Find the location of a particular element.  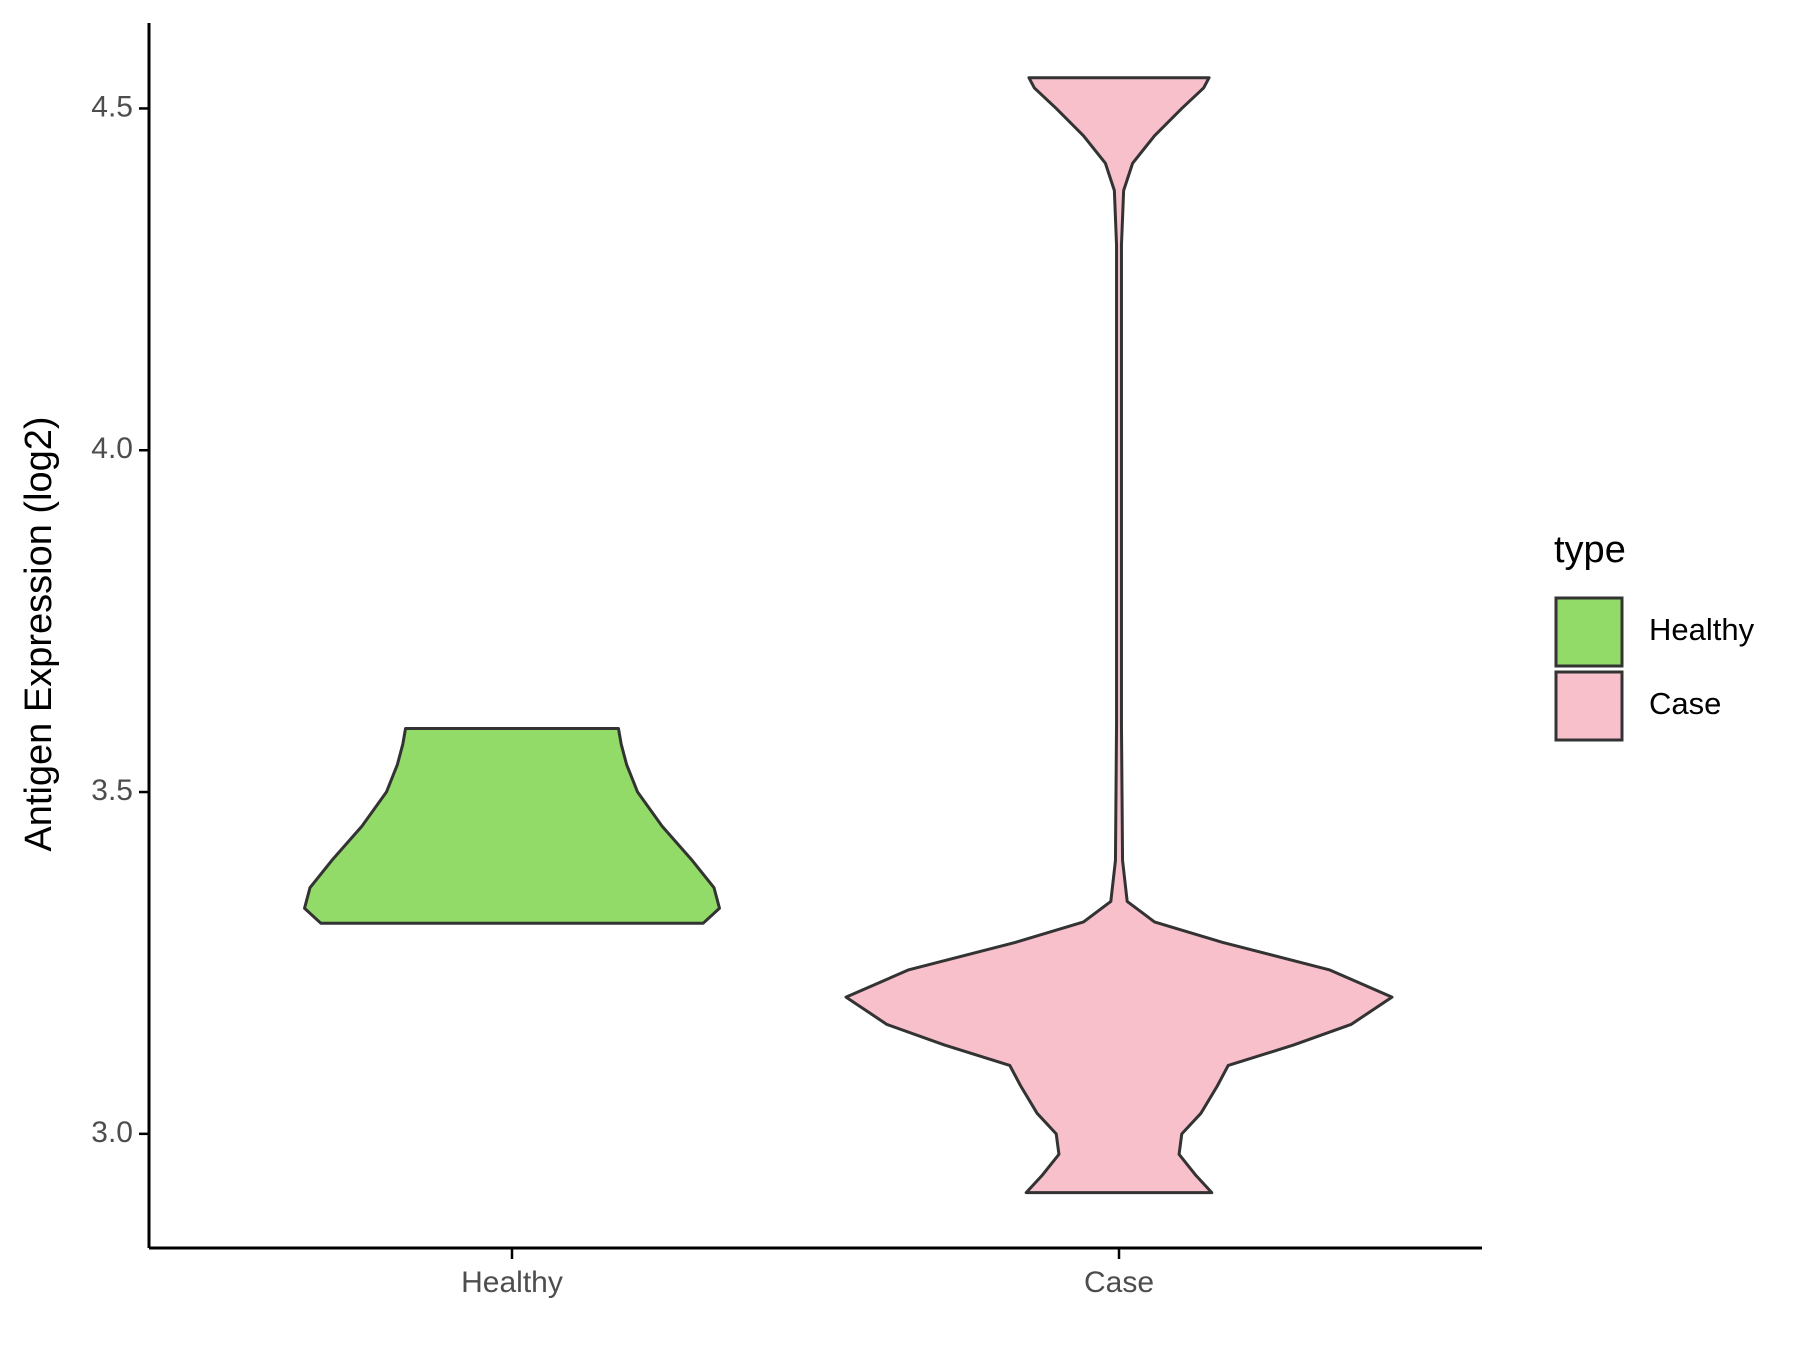

legend-label: Healthy is located at coordinates (1702, 629).